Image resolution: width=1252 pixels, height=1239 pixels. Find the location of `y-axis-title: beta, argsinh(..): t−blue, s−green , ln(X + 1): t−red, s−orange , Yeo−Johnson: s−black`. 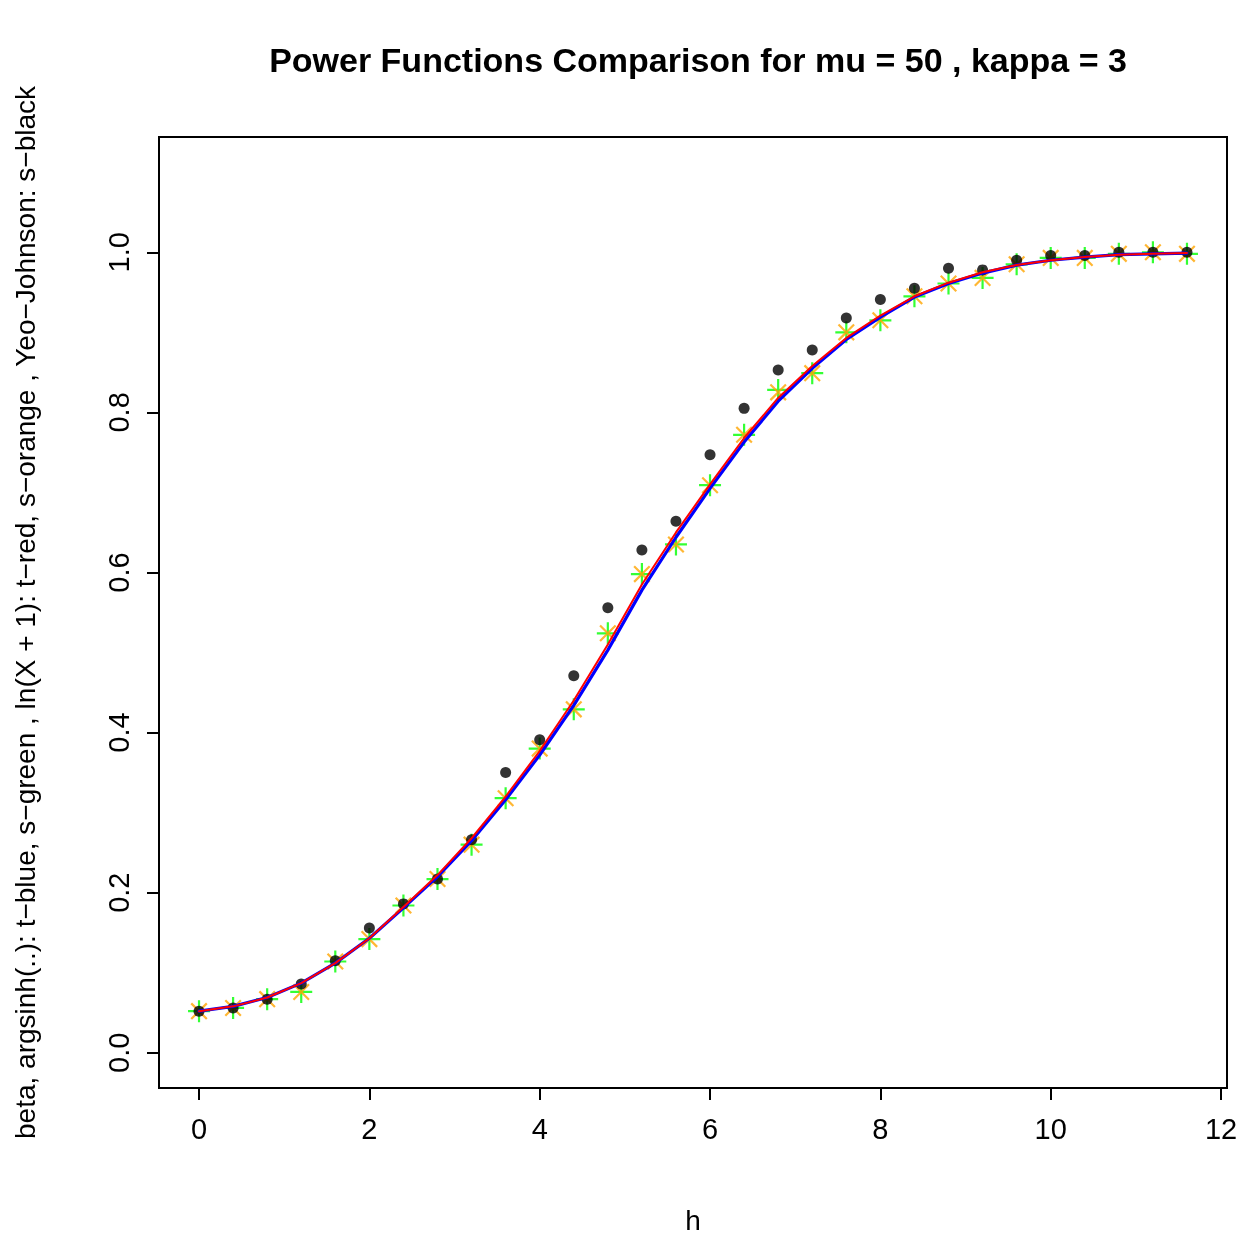

y-axis-title: beta, argsinh(..): t−blue, s−green , ln(X + 1): t−red, s−orange , Yeo−Johnson: s−black is located at coordinates (25, 612).